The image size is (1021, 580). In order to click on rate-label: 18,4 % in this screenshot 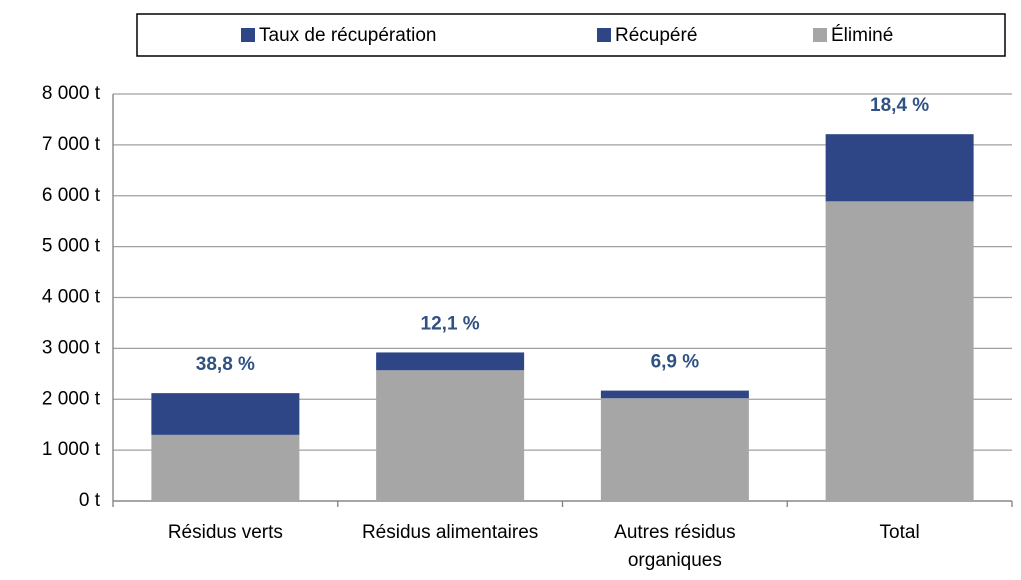, I will do `click(899, 105)`.